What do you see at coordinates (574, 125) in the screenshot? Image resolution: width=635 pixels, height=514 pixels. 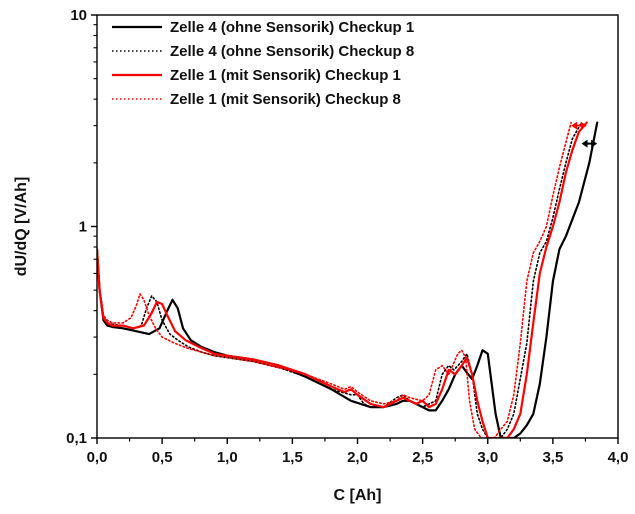 I see `red-arrow-head-left` at bounding box center [574, 125].